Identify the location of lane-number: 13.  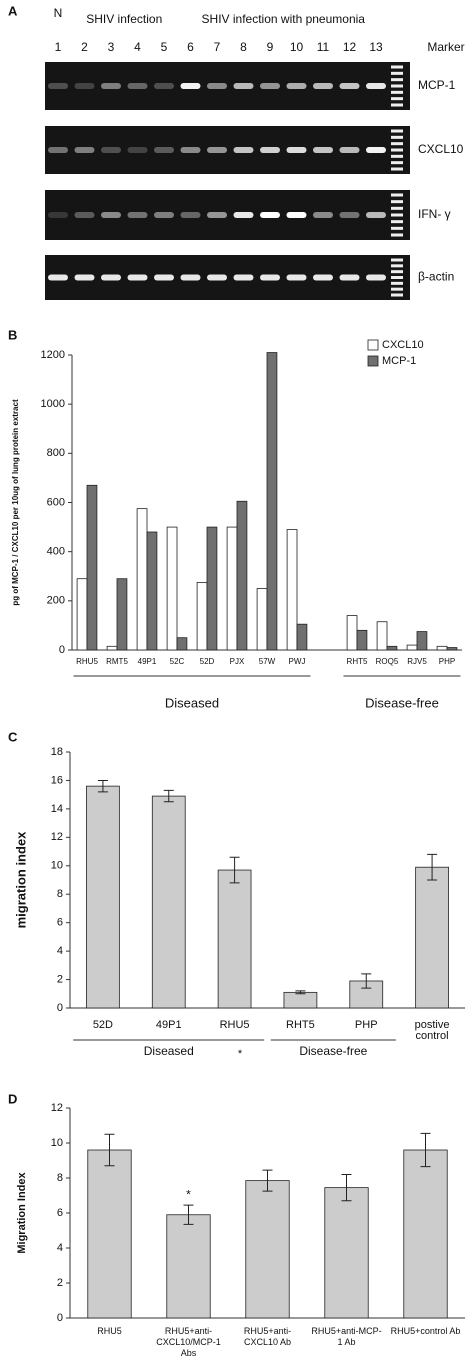
(376, 47).